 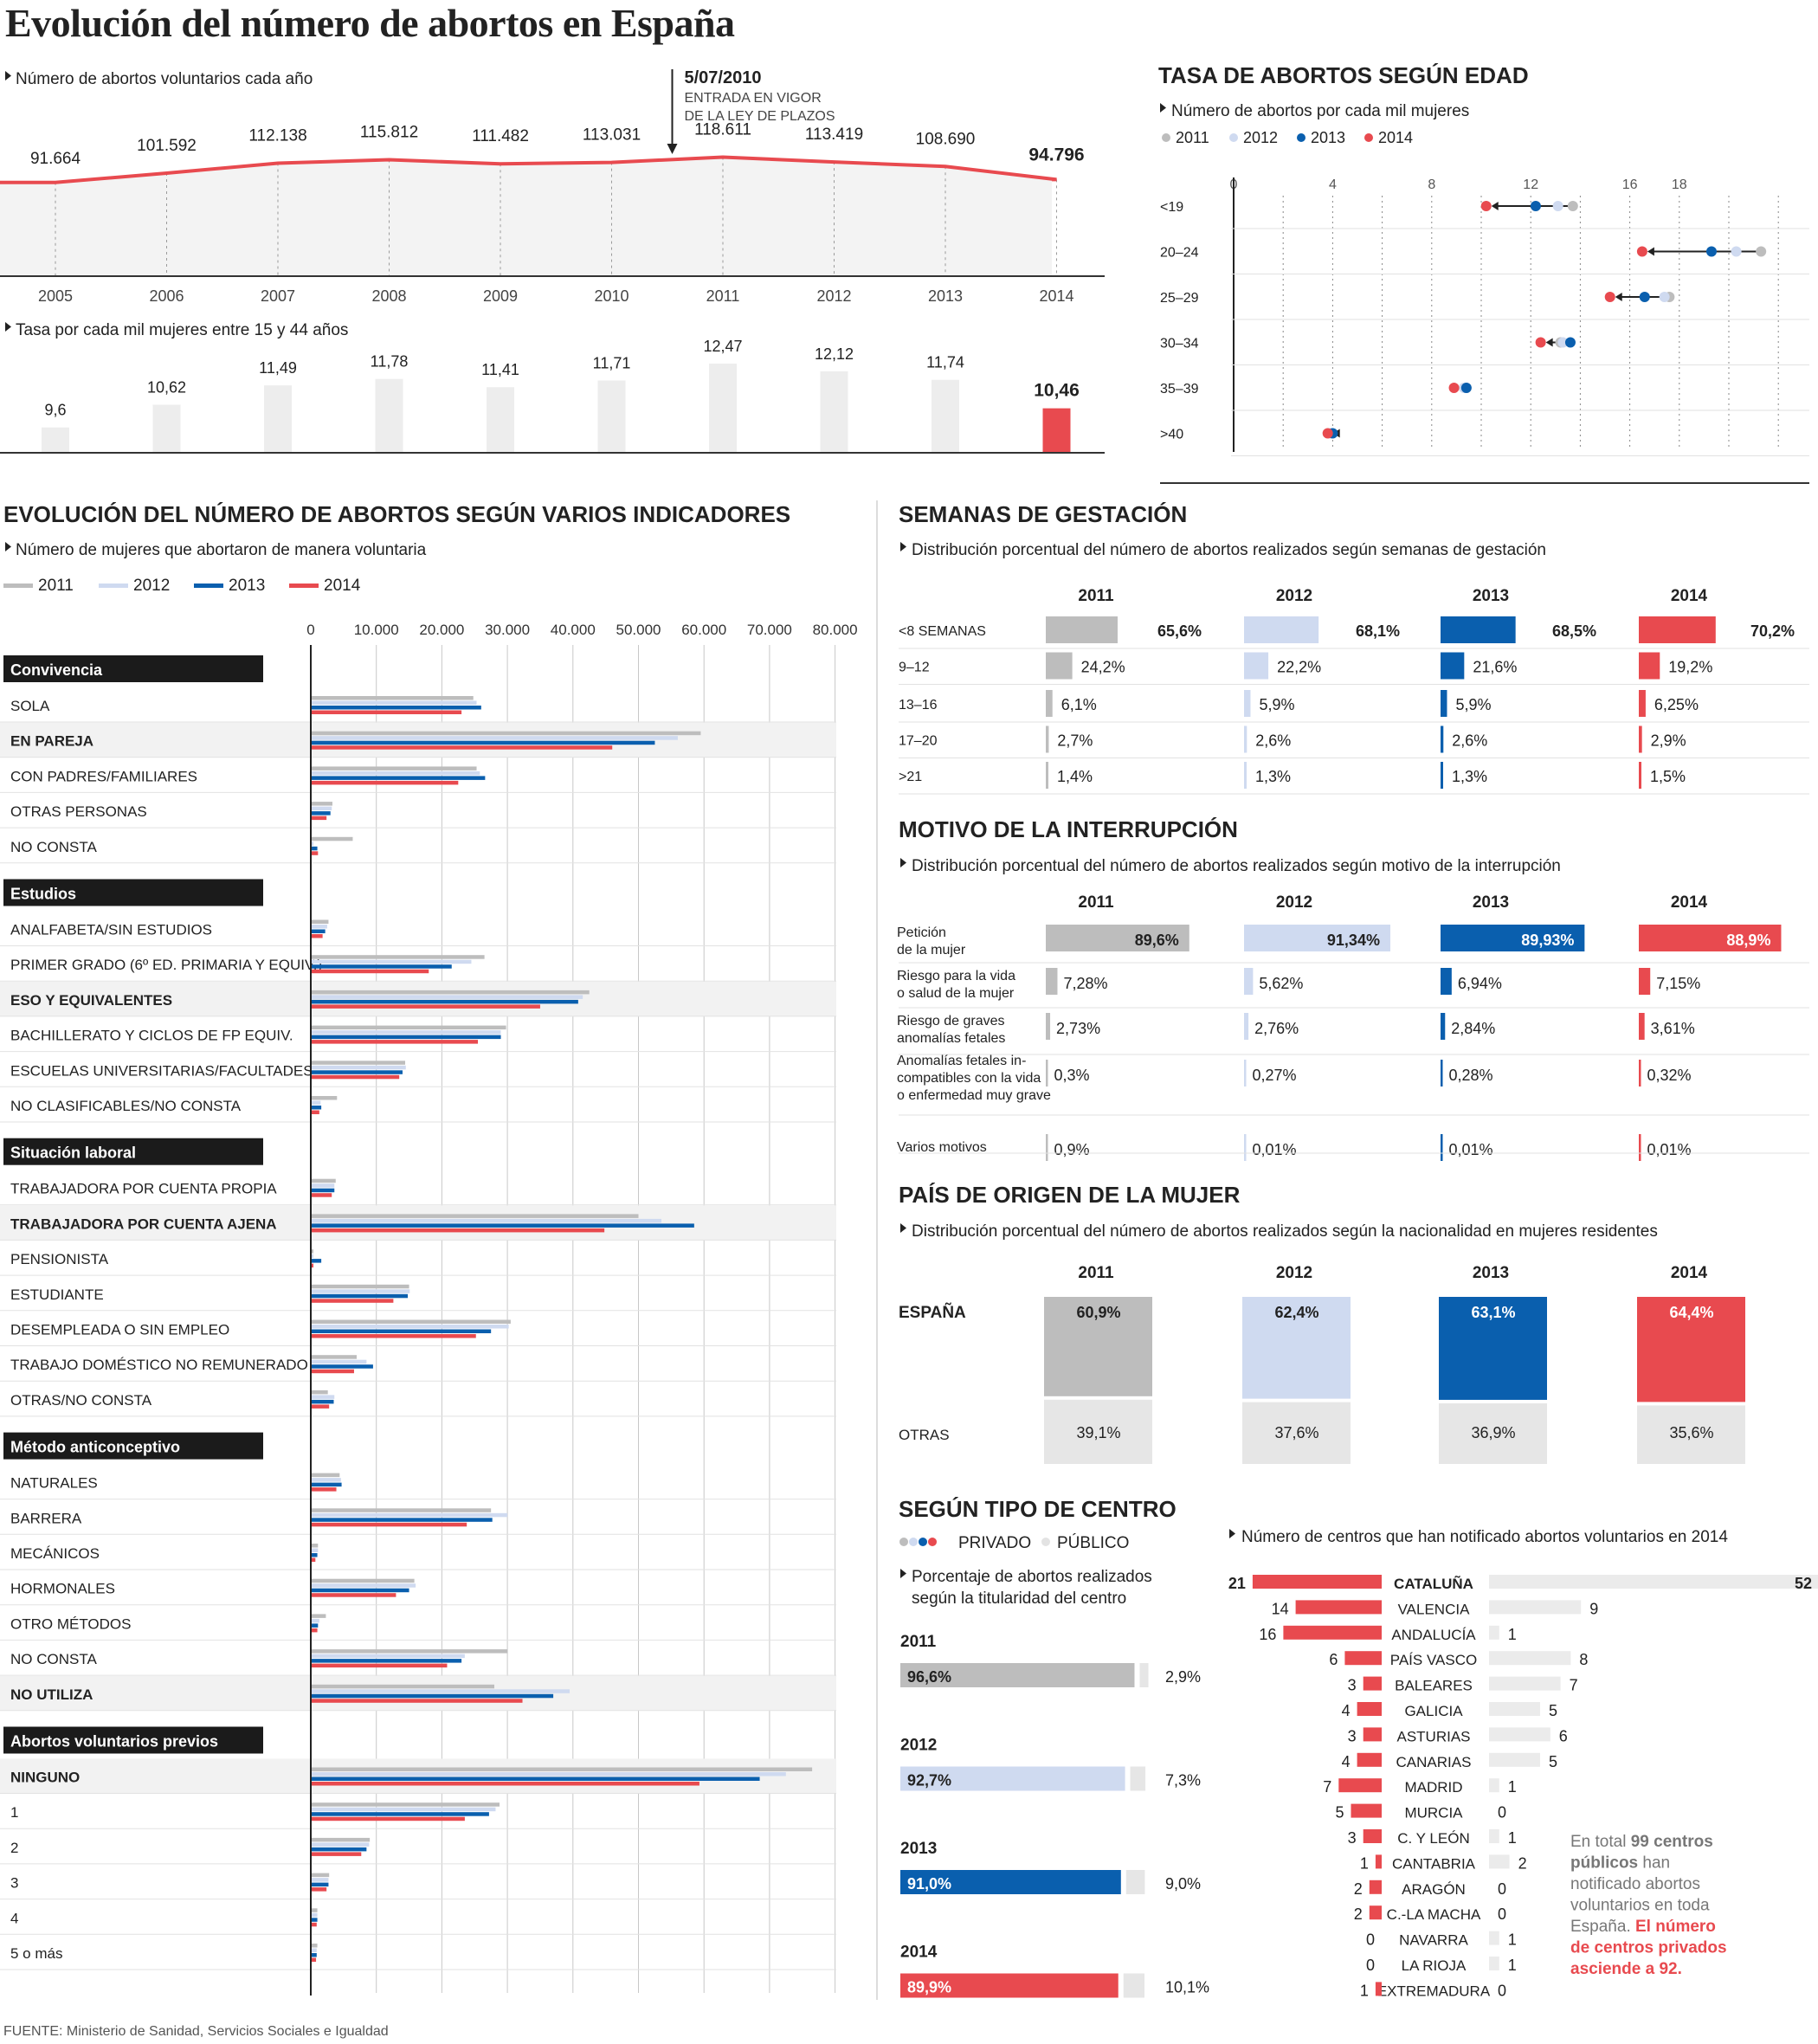 What do you see at coordinates (1180, 631) in the screenshot?
I see `weeks-value-label: 65,6%` at bounding box center [1180, 631].